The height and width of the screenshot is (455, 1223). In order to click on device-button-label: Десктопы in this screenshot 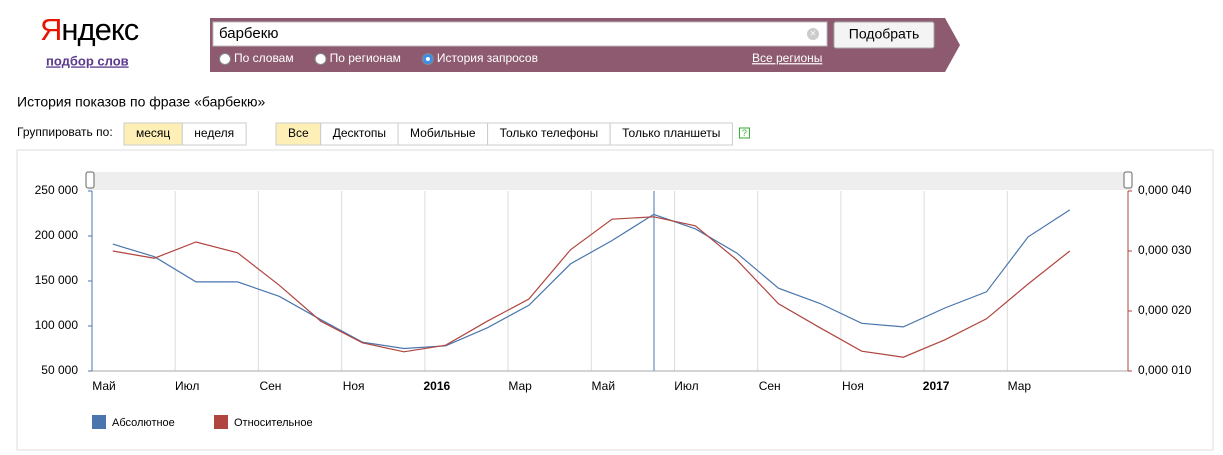, I will do `click(359, 133)`.